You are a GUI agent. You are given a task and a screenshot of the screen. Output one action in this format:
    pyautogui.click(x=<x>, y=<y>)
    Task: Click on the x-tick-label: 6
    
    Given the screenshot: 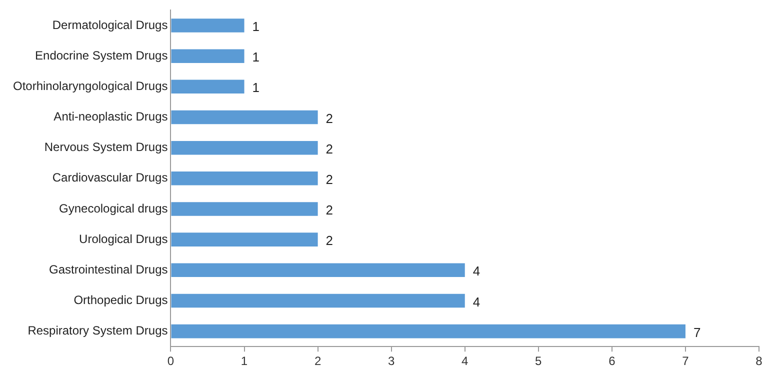 What is the action you would take?
    pyautogui.click(x=612, y=361)
    